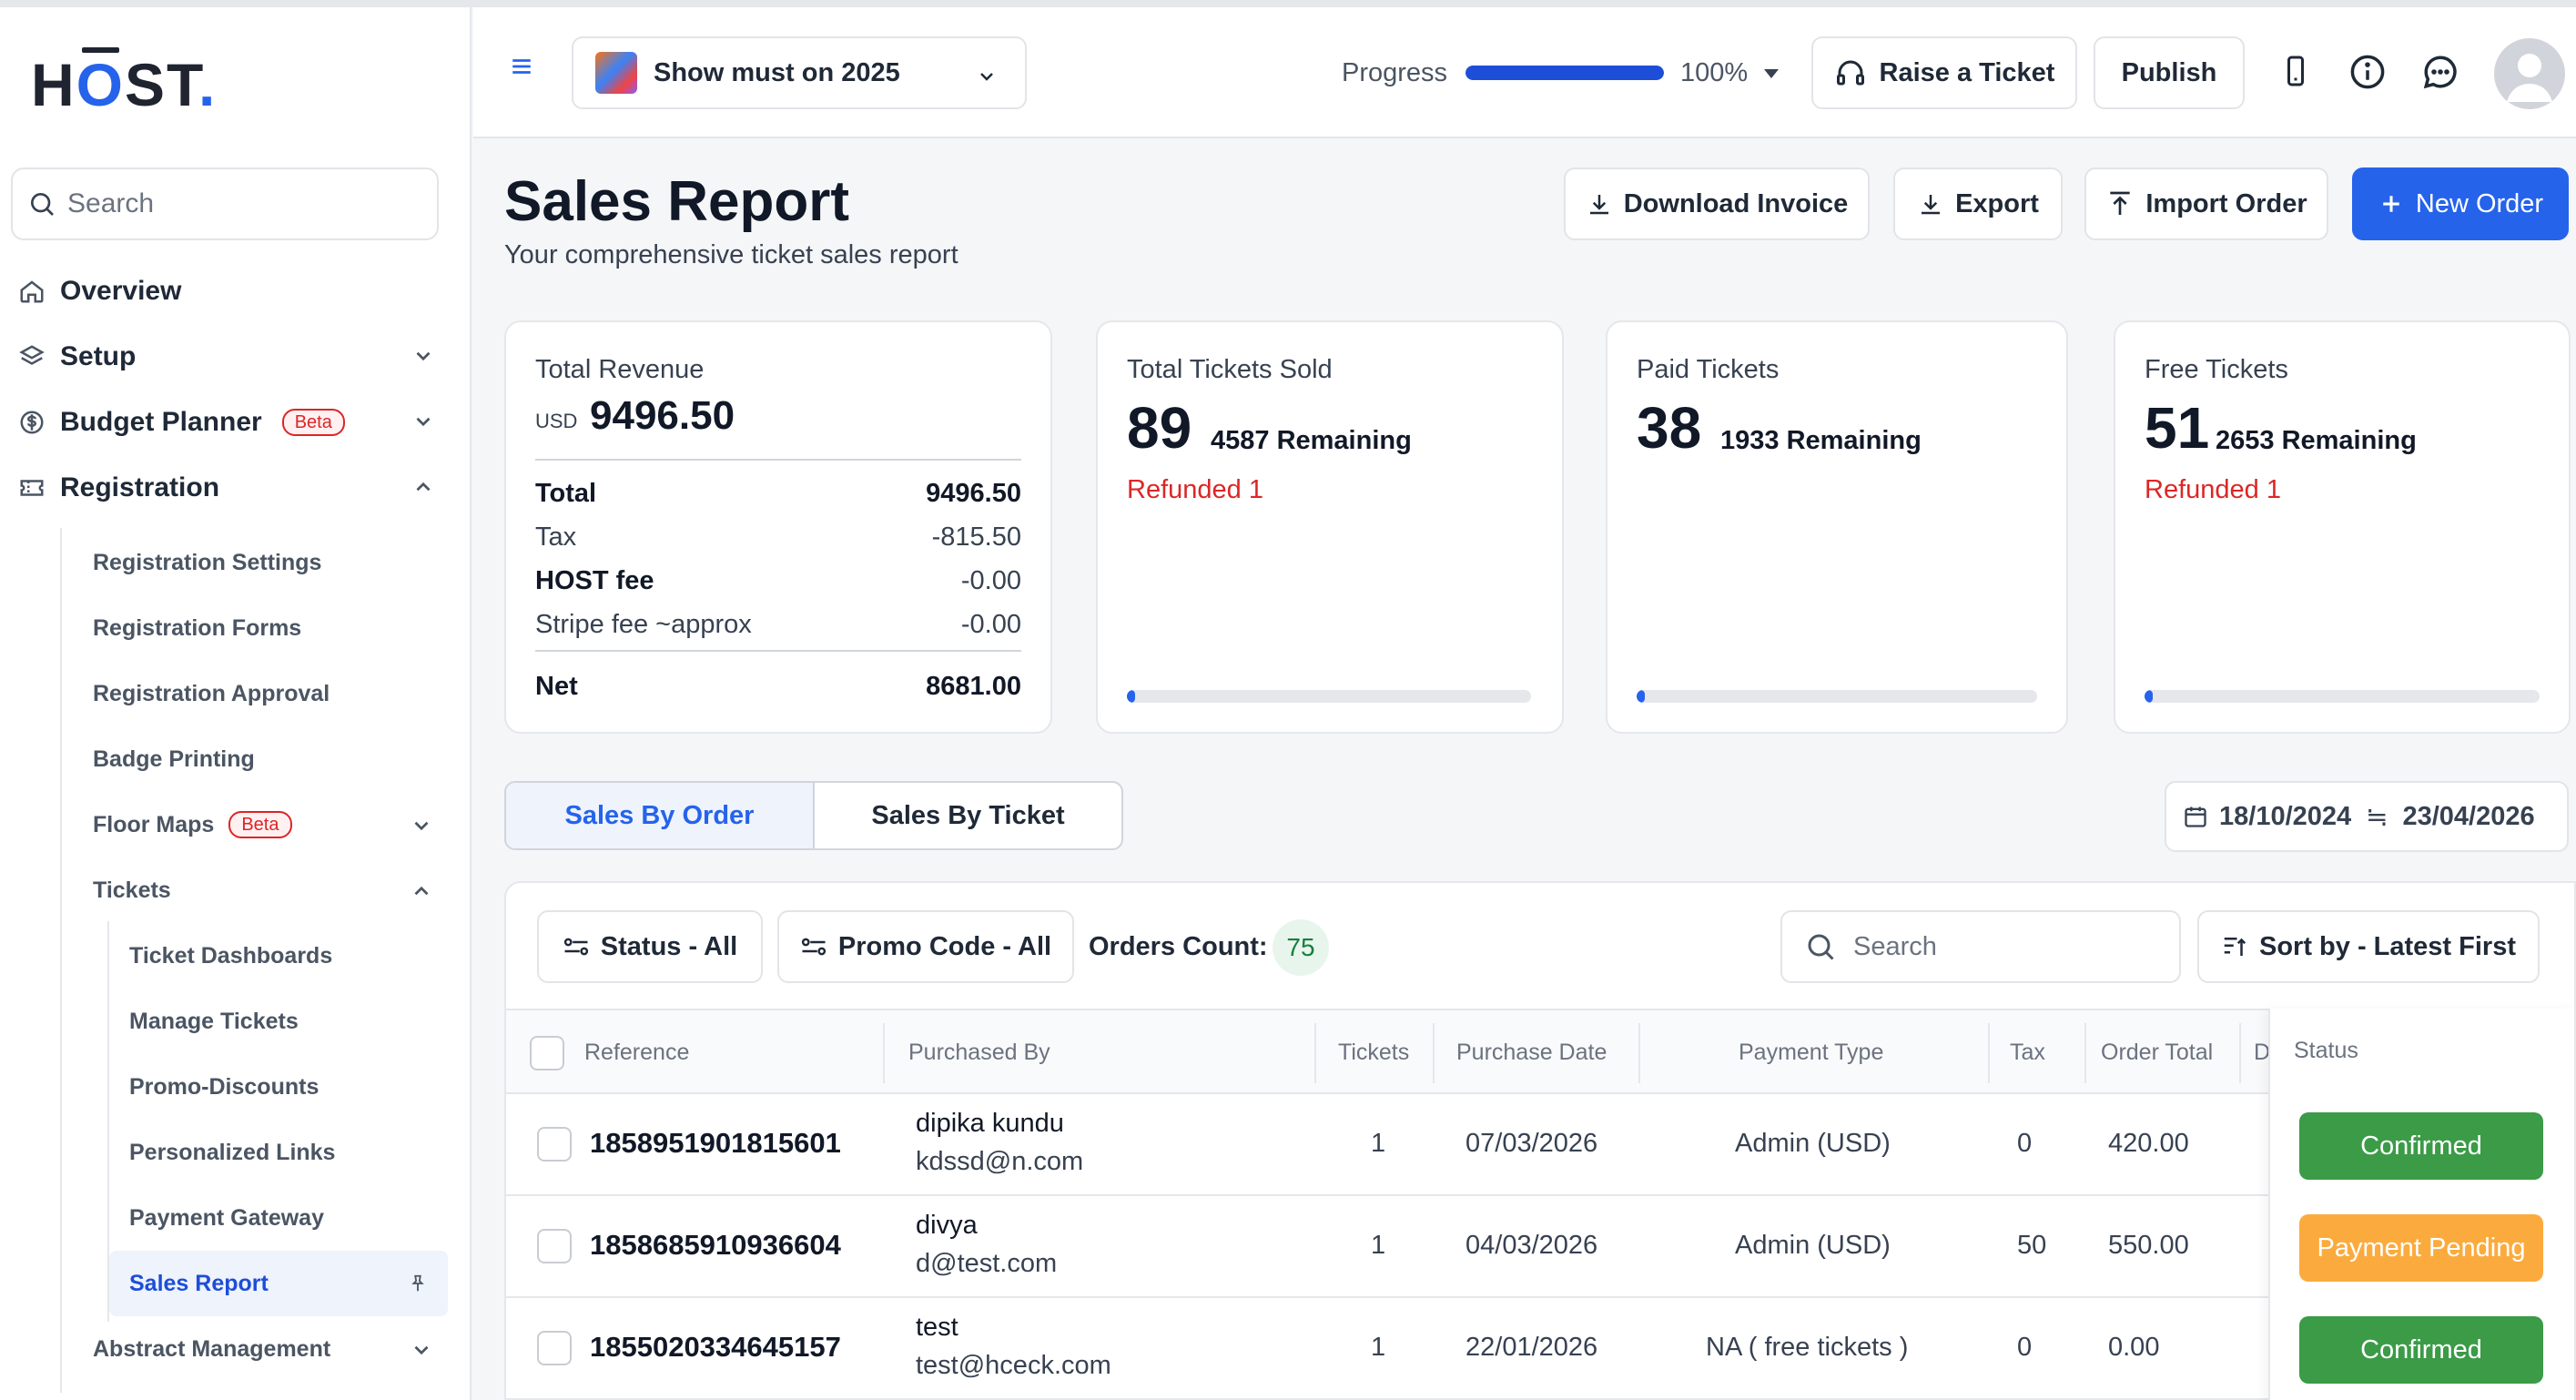  Describe the element at coordinates (1374, 1052) in the screenshot. I see `column-header-tickets: Tickets` at that location.